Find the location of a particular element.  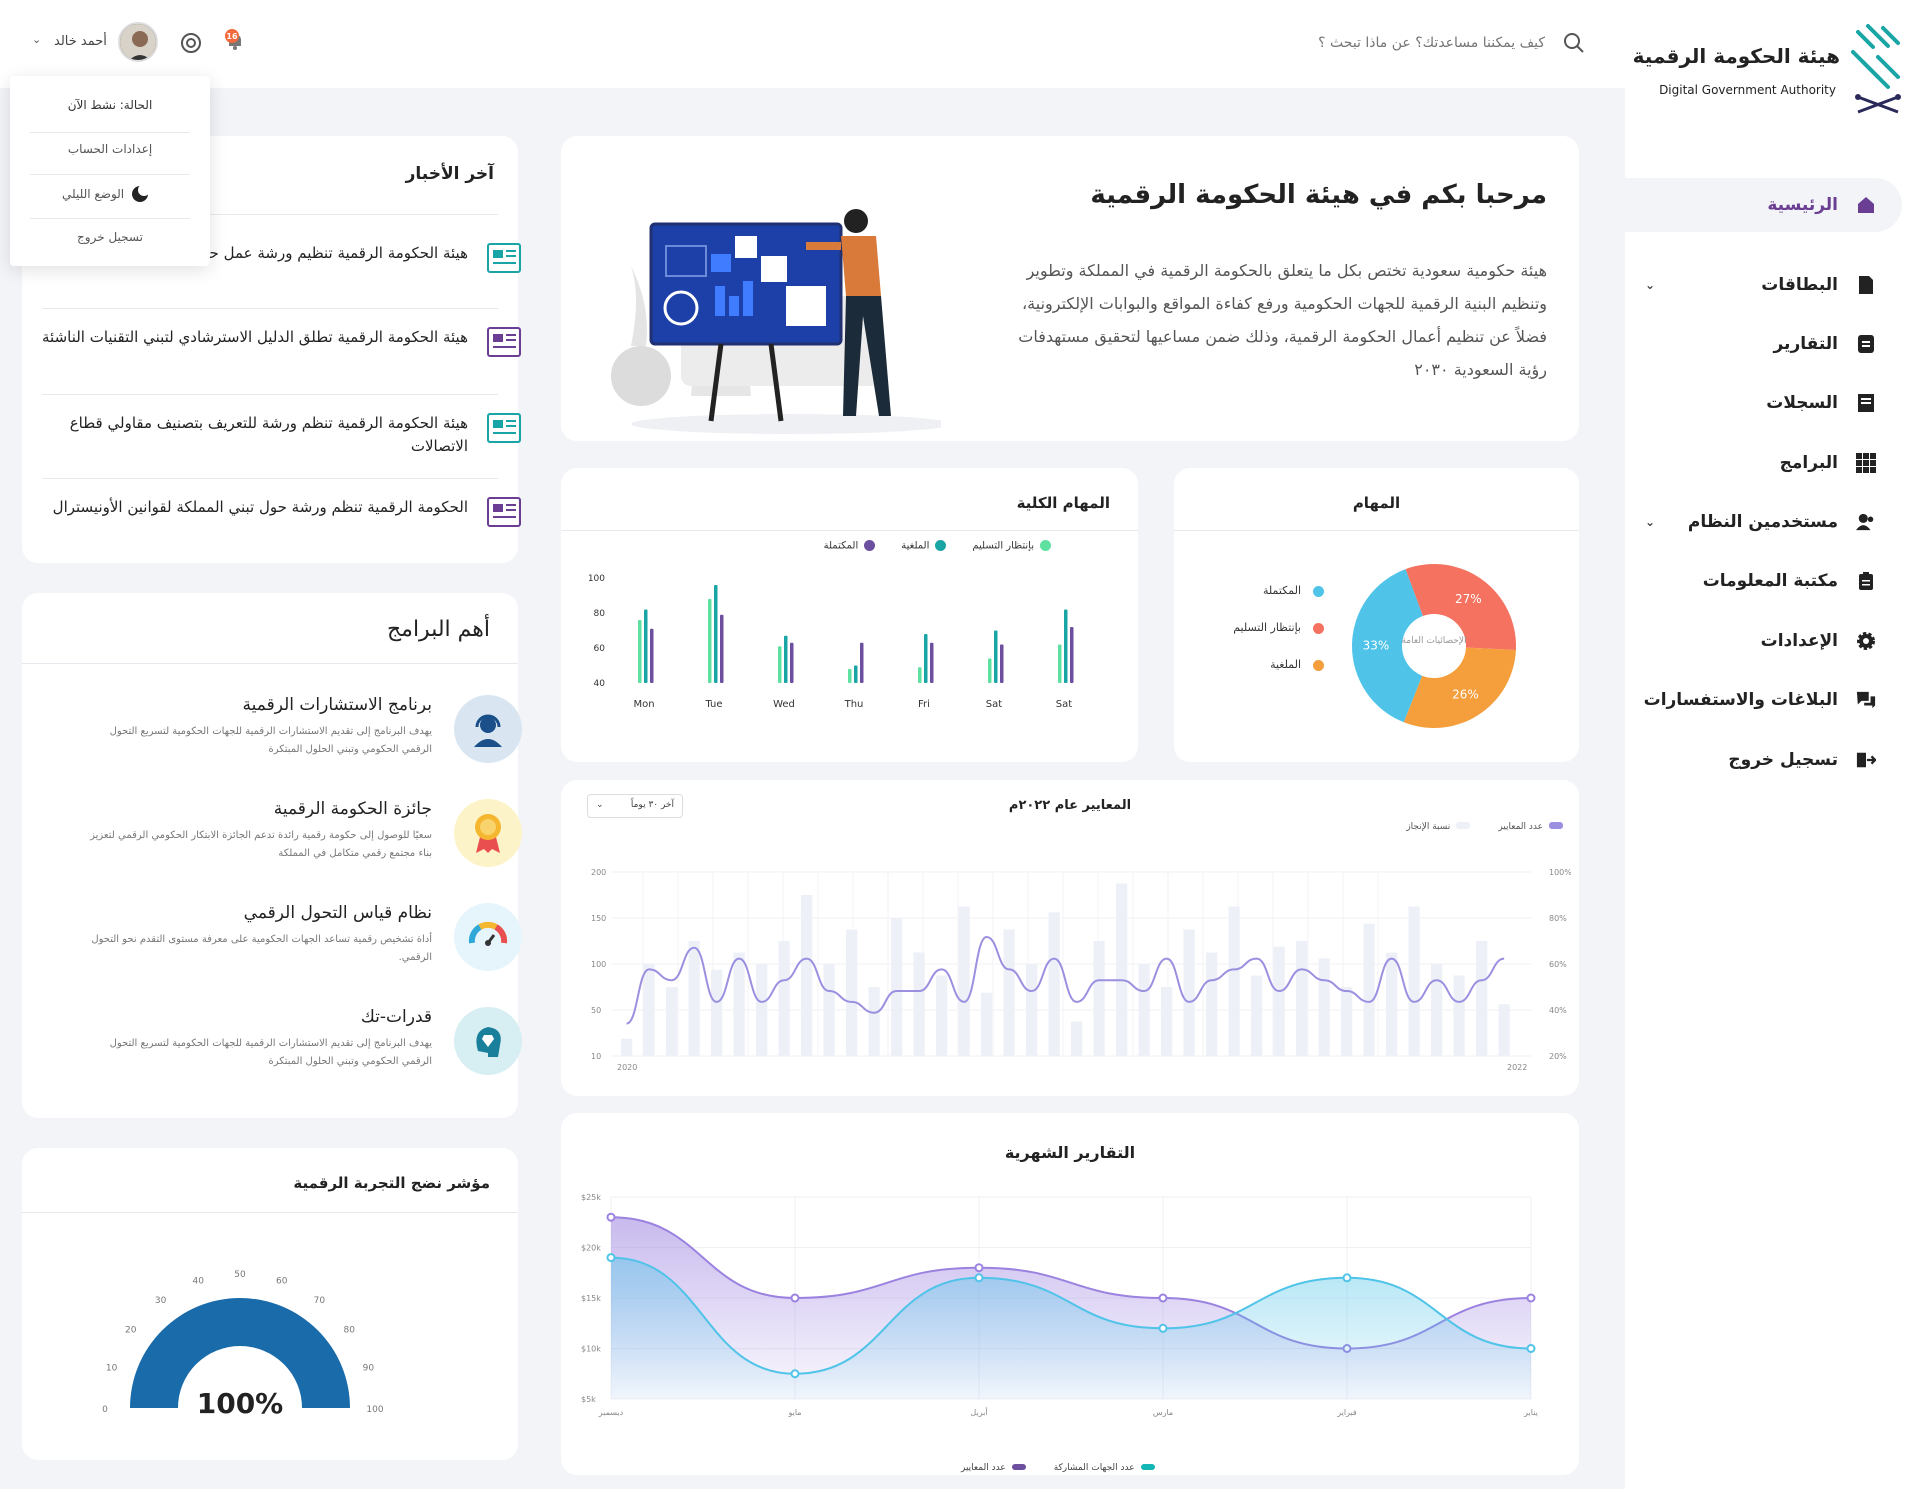

account-settings-link: إعدادات الحساب is located at coordinates (110, 149).